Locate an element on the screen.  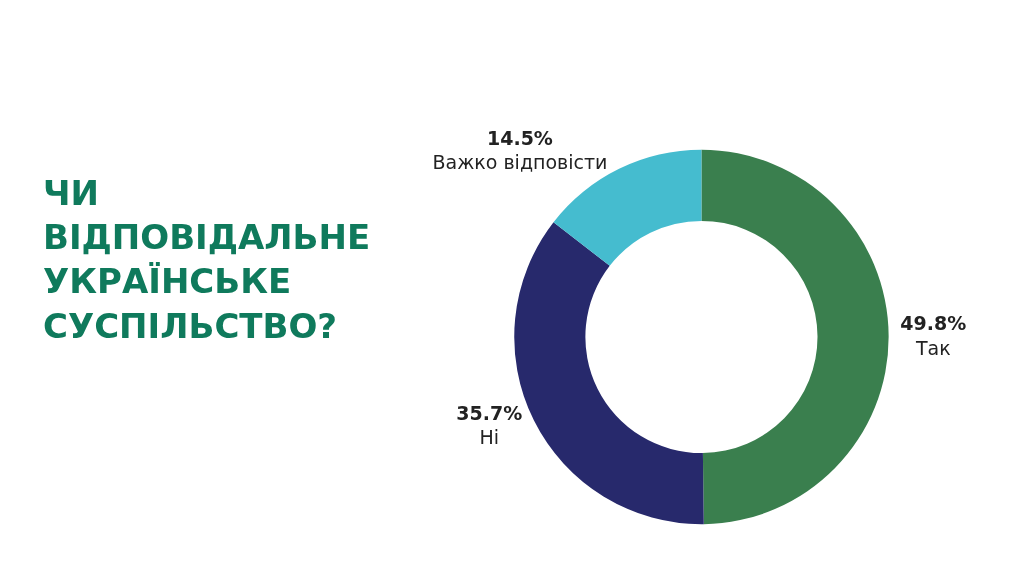
slice-label: Ні is located at coordinates (489, 437).